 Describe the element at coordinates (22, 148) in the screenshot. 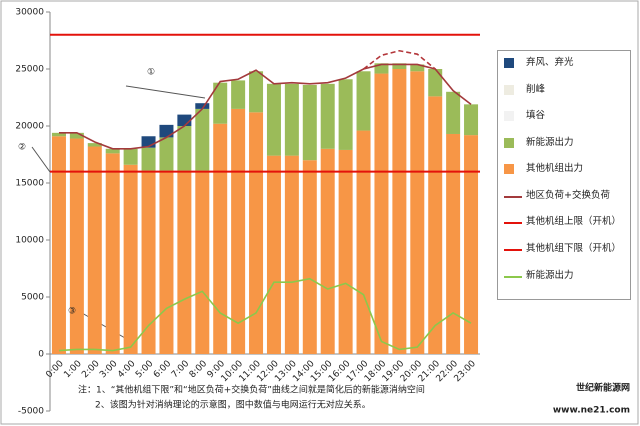

I see `annotation: ②` at that location.